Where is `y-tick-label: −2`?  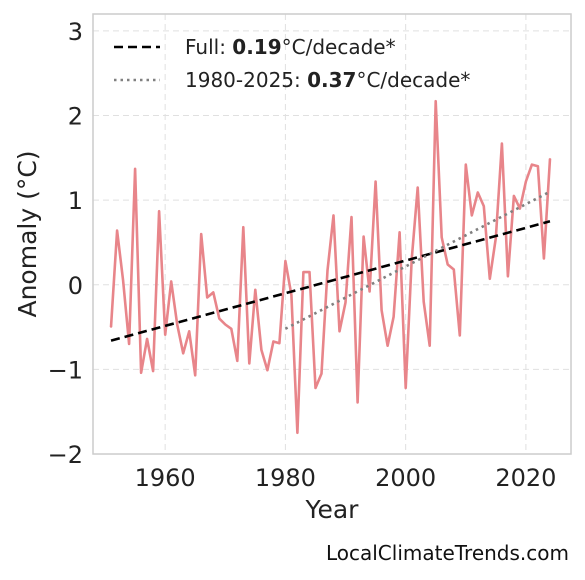 y-tick-label: −2 is located at coordinates (65, 455).